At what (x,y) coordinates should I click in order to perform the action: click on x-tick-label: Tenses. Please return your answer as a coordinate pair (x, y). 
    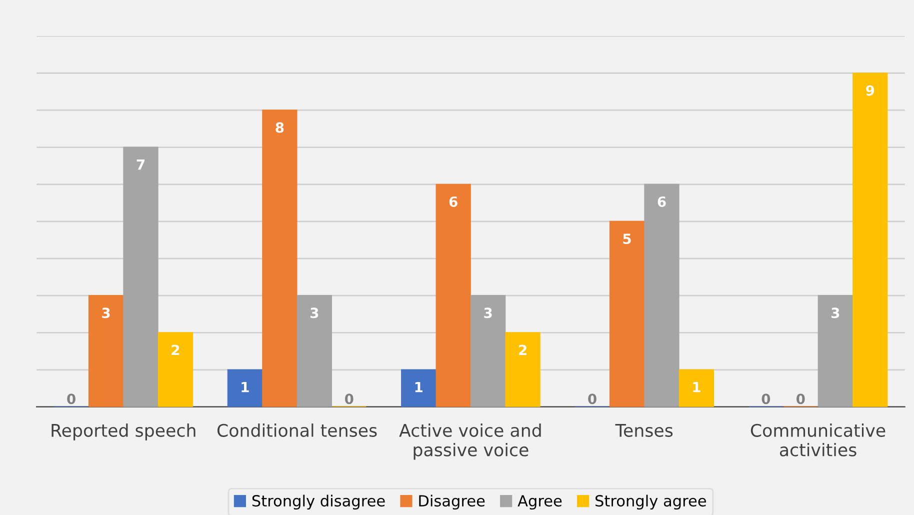
    Looking at the image, I should click on (644, 430).